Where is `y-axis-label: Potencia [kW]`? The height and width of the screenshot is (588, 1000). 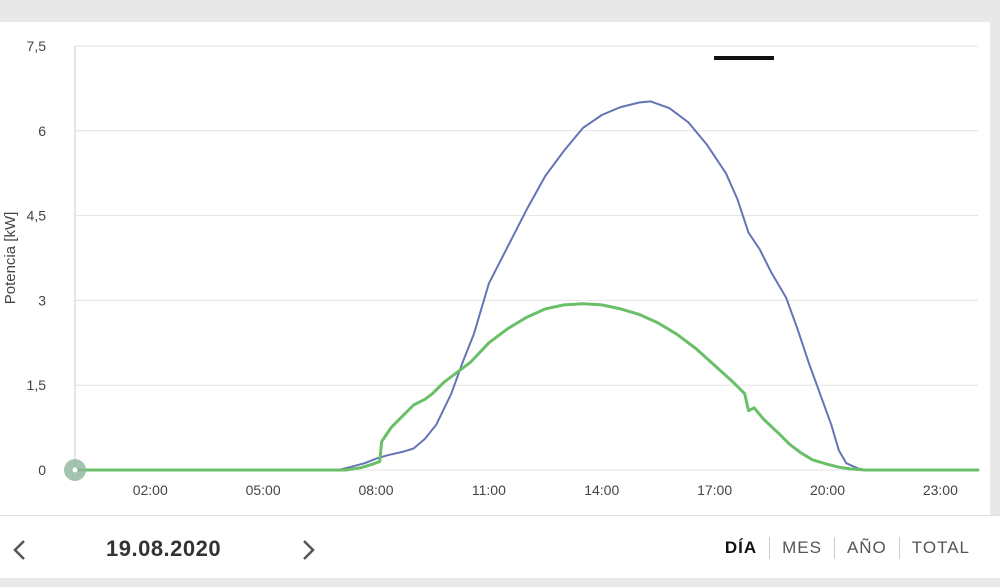 y-axis-label: Potencia [kW] is located at coordinates (10, 258).